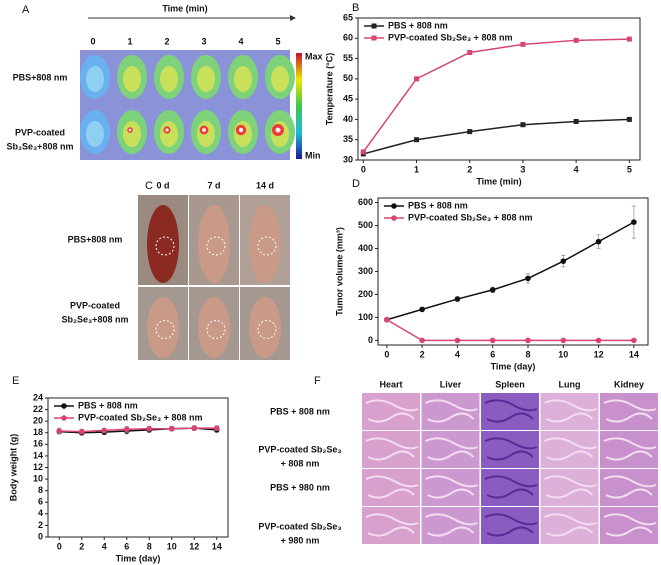  What do you see at coordinates (278, 130) in the screenshot?
I see `hot-core` at bounding box center [278, 130].